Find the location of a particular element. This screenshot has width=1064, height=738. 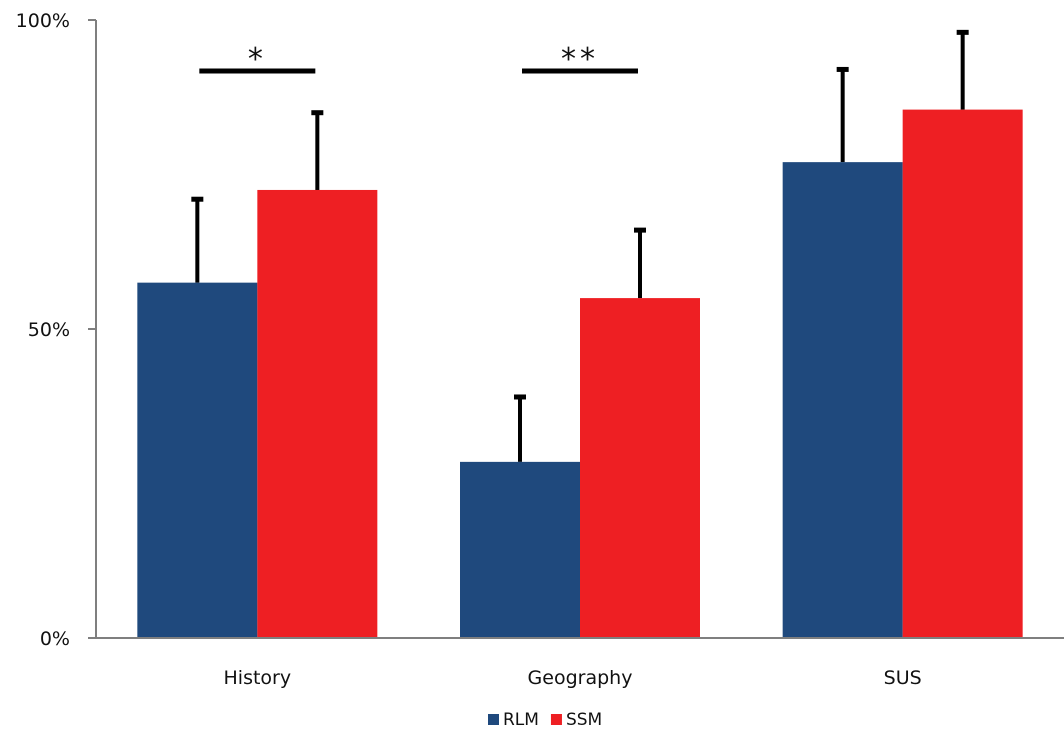

legend-label-rlm: RLM is located at coordinates (521, 720).